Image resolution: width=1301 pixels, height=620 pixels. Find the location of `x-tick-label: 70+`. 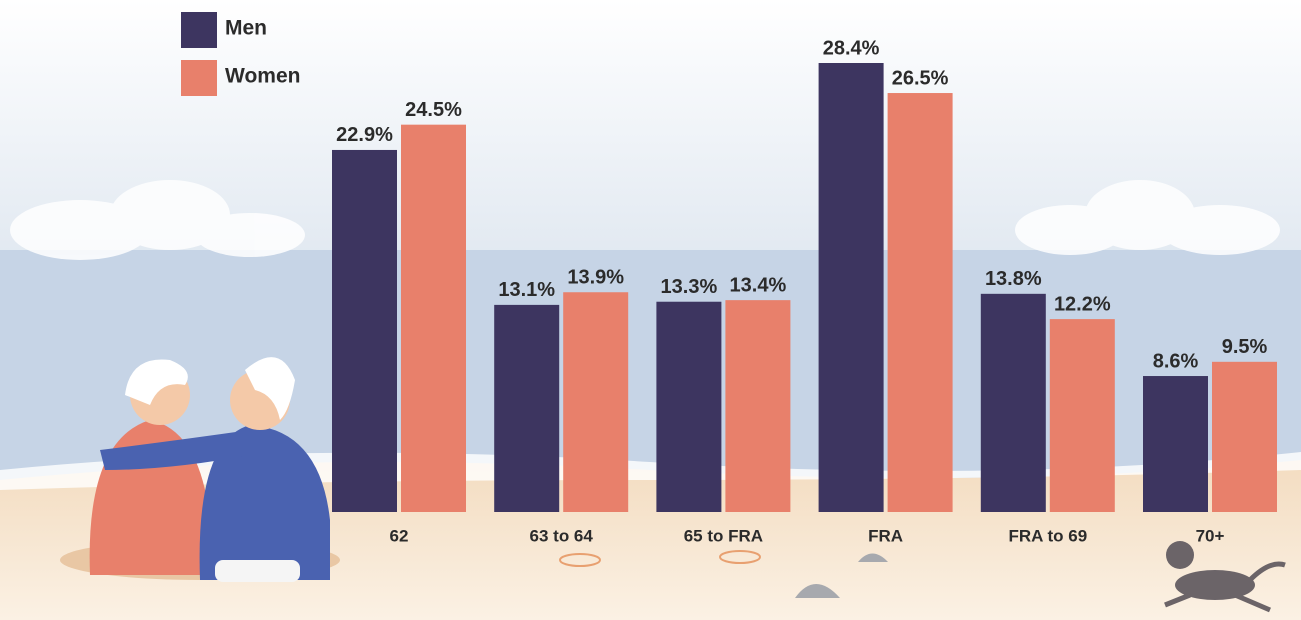

x-tick-label: 70+ is located at coordinates (1210, 535).